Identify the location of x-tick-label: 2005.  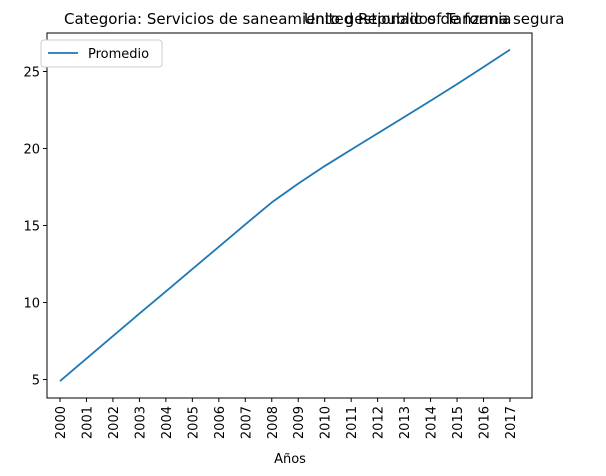
(193, 422).